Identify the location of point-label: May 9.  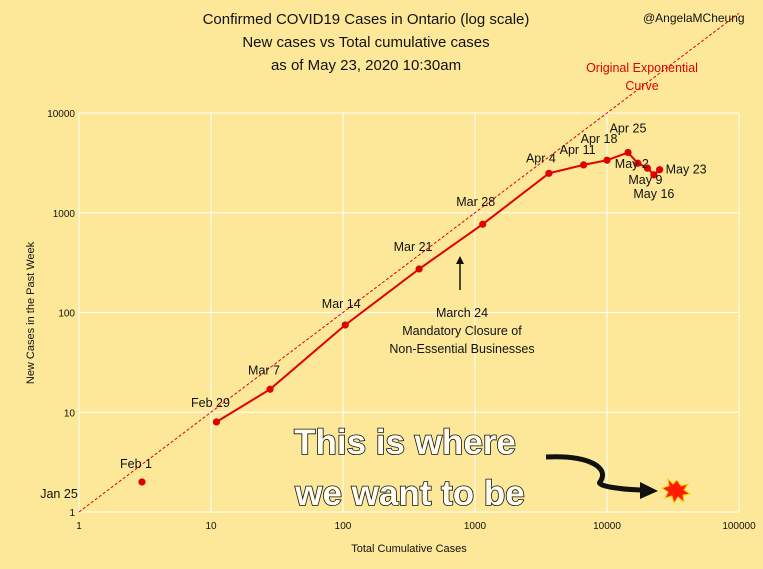
(645, 180).